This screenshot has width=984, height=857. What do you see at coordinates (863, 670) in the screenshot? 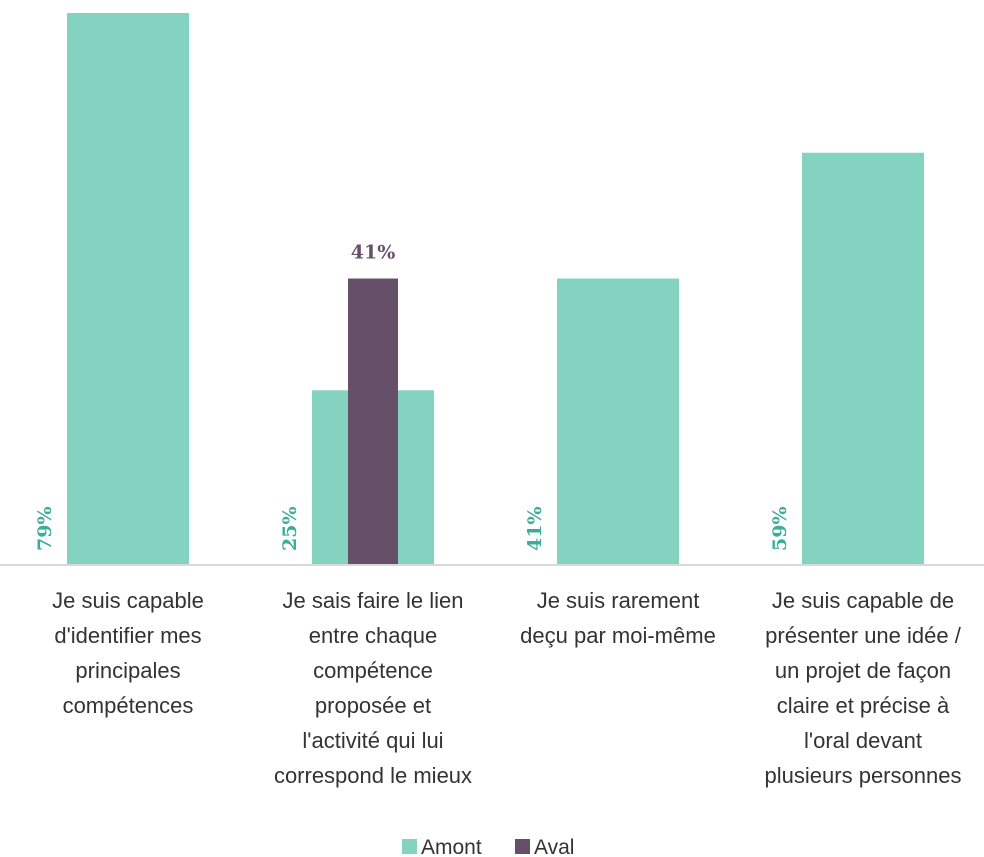
I see `category-label-line: un projet de façon` at bounding box center [863, 670].